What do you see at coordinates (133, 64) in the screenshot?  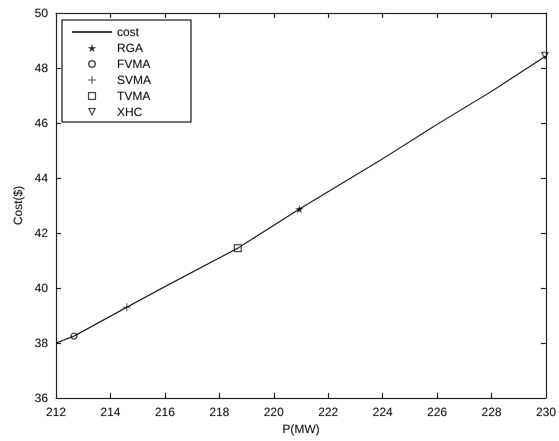 I see `legend-label: FVMA` at bounding box center [133, 64].